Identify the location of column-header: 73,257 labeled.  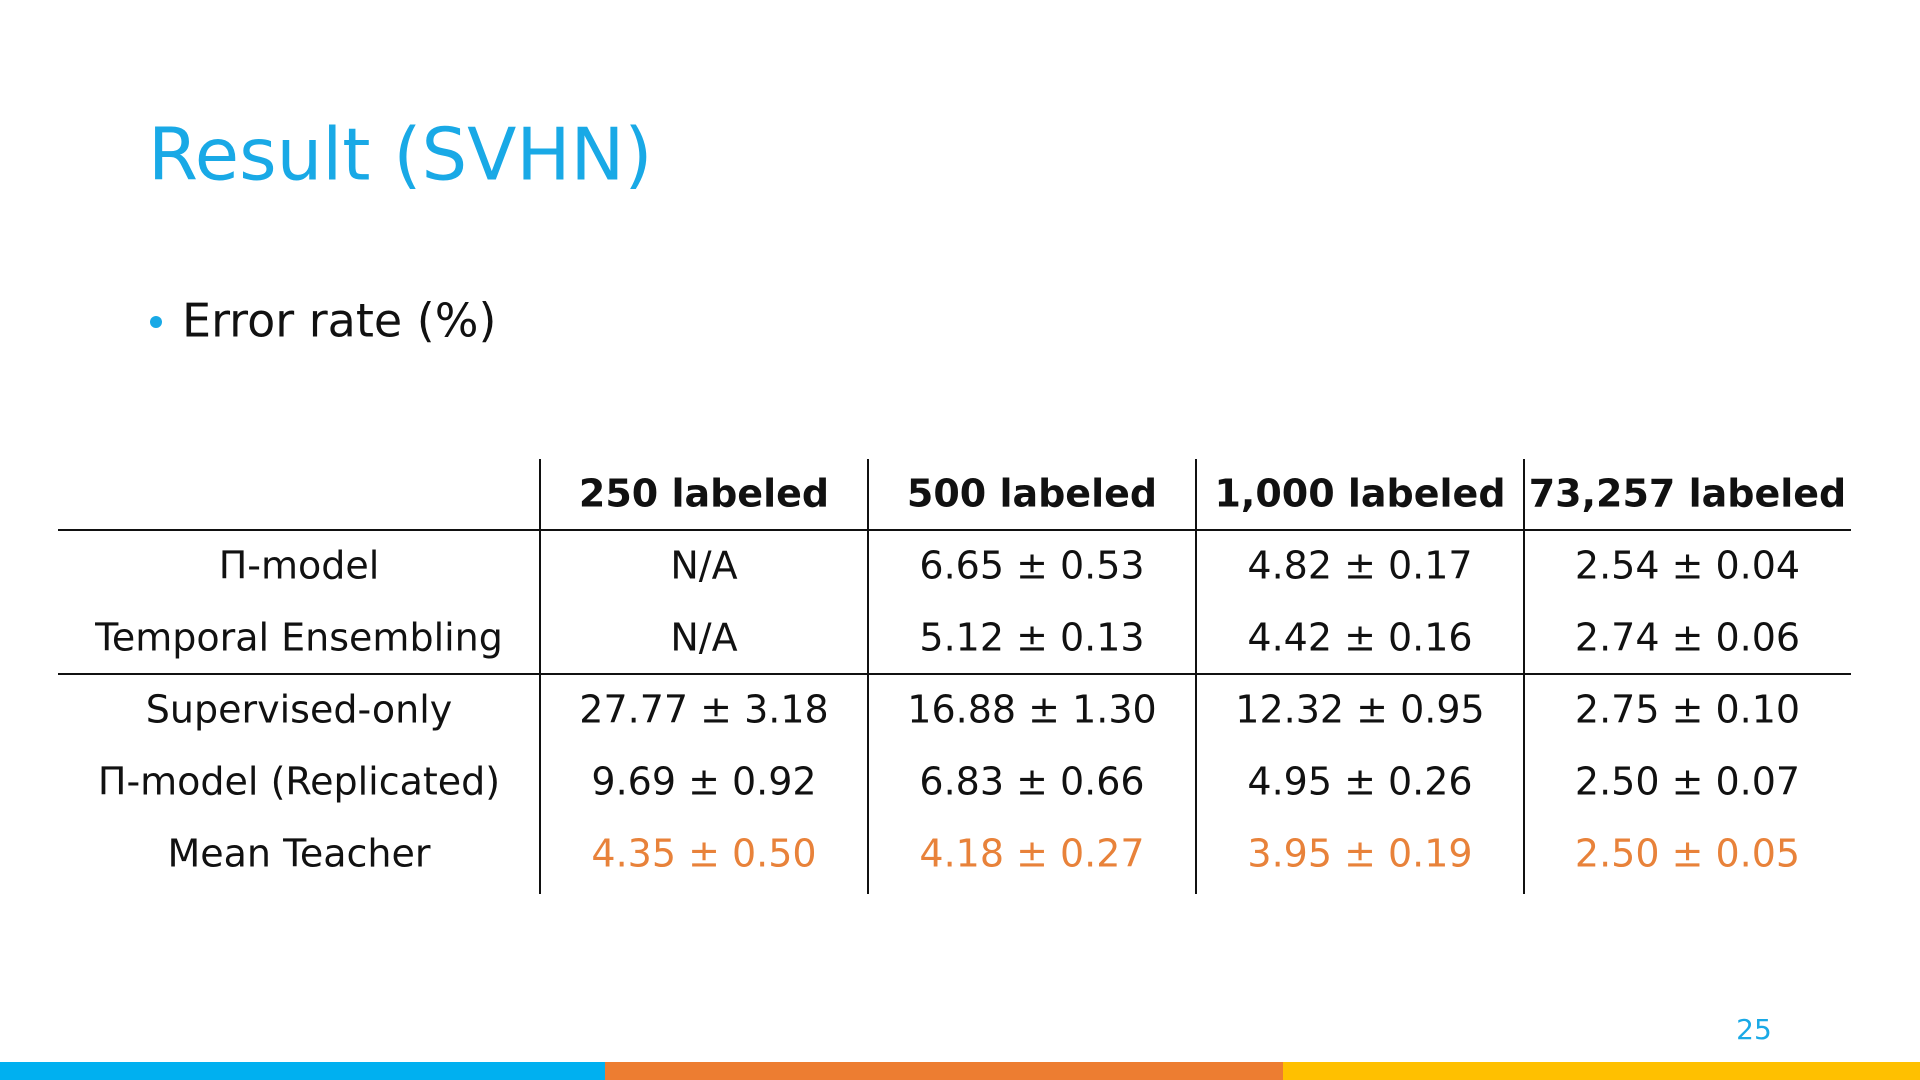
(1688, 494).